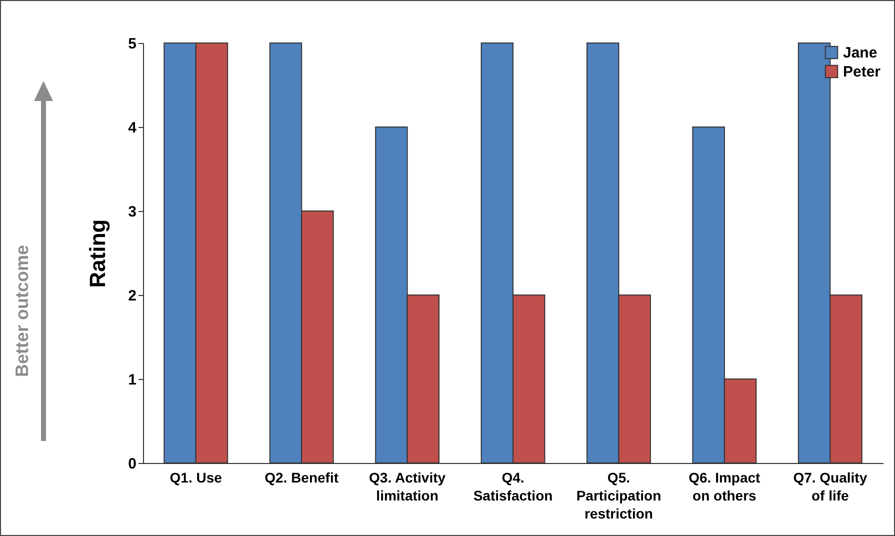 The height and width of the screenshot is (536, 895). Describe the element at coordinates (132, 44) in the screenshot. I see `y-tick-label: 5` at that location.